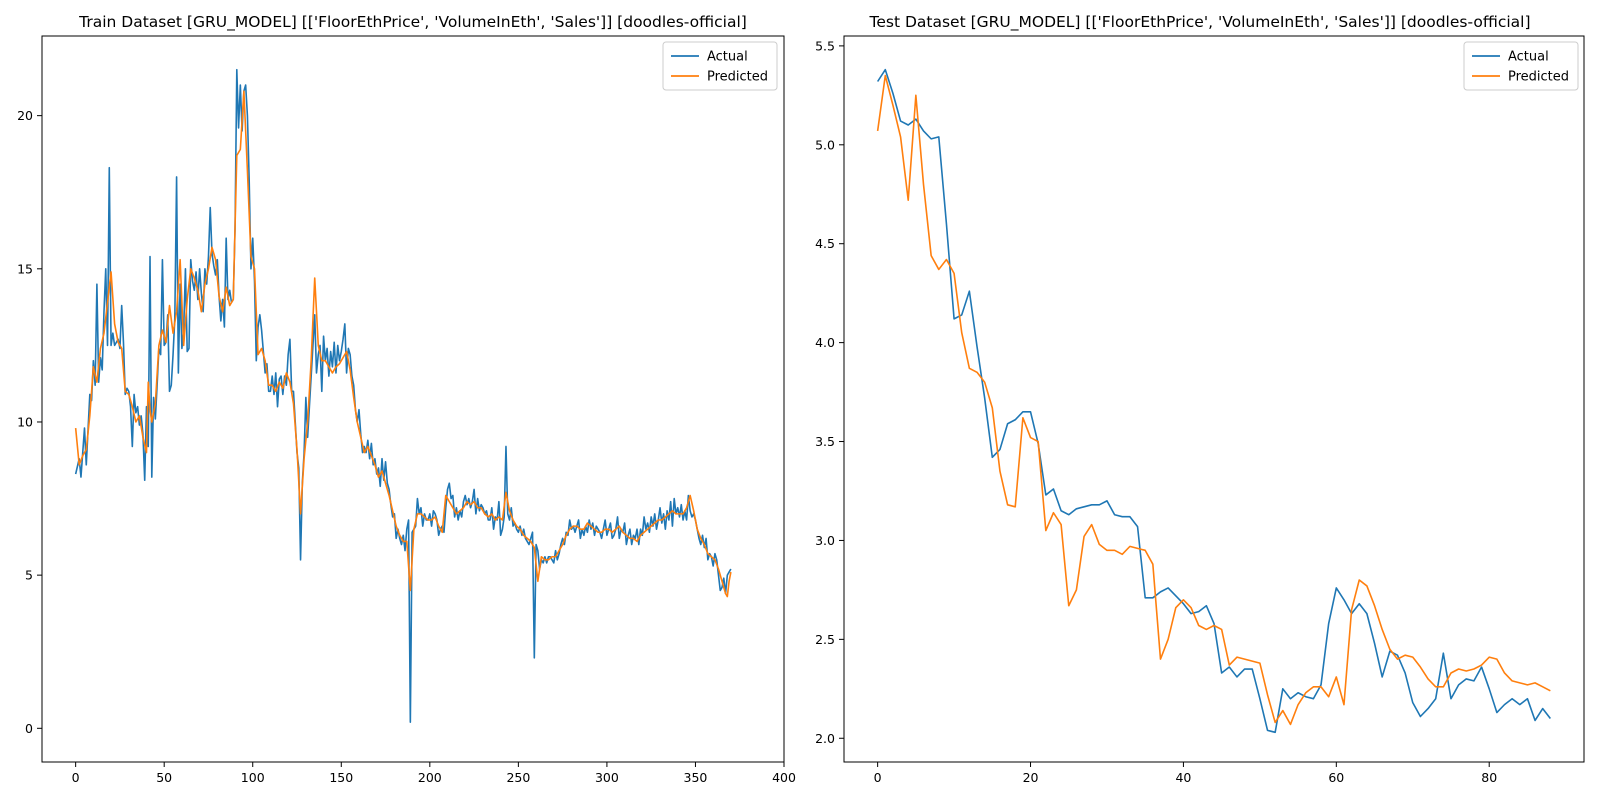 This screenshot has height=800, width=1600. Describe the element at coordinates (430, 777) in the screenshot. I see `train-x-tick-label: 200` at that location.